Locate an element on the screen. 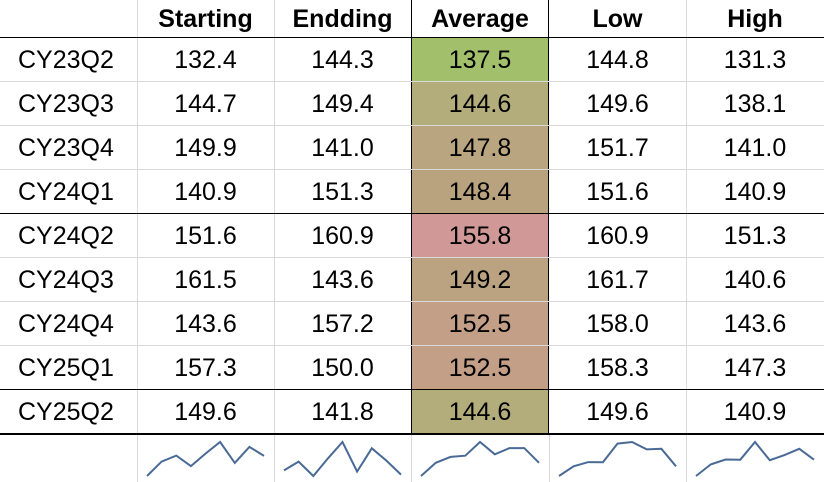 This screenshot has width=824, height=482. starting-cell: 157.3 is located at coordinates (205, 367).